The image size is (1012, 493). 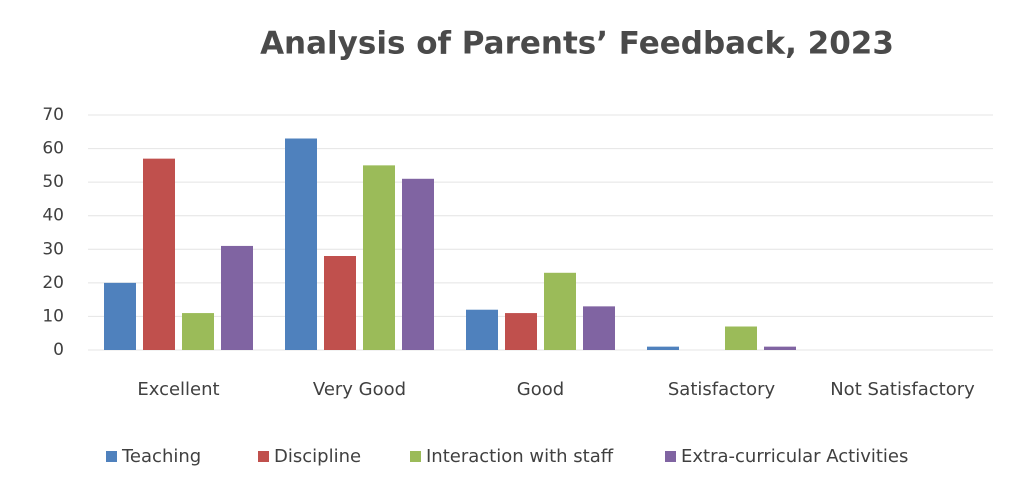 I want to click on legend-label: Extra-curricular Activities, so click(x=794, y=456).